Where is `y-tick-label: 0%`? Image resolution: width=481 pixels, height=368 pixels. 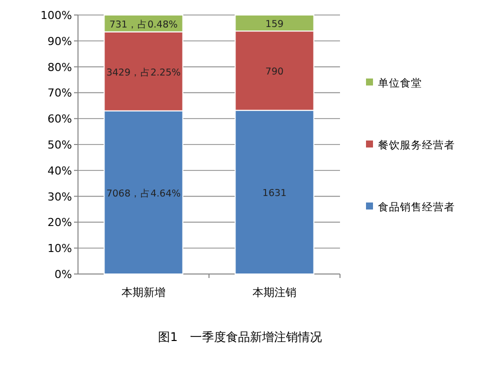 y-tick-label: 0% is located at coordinates (63, 274).